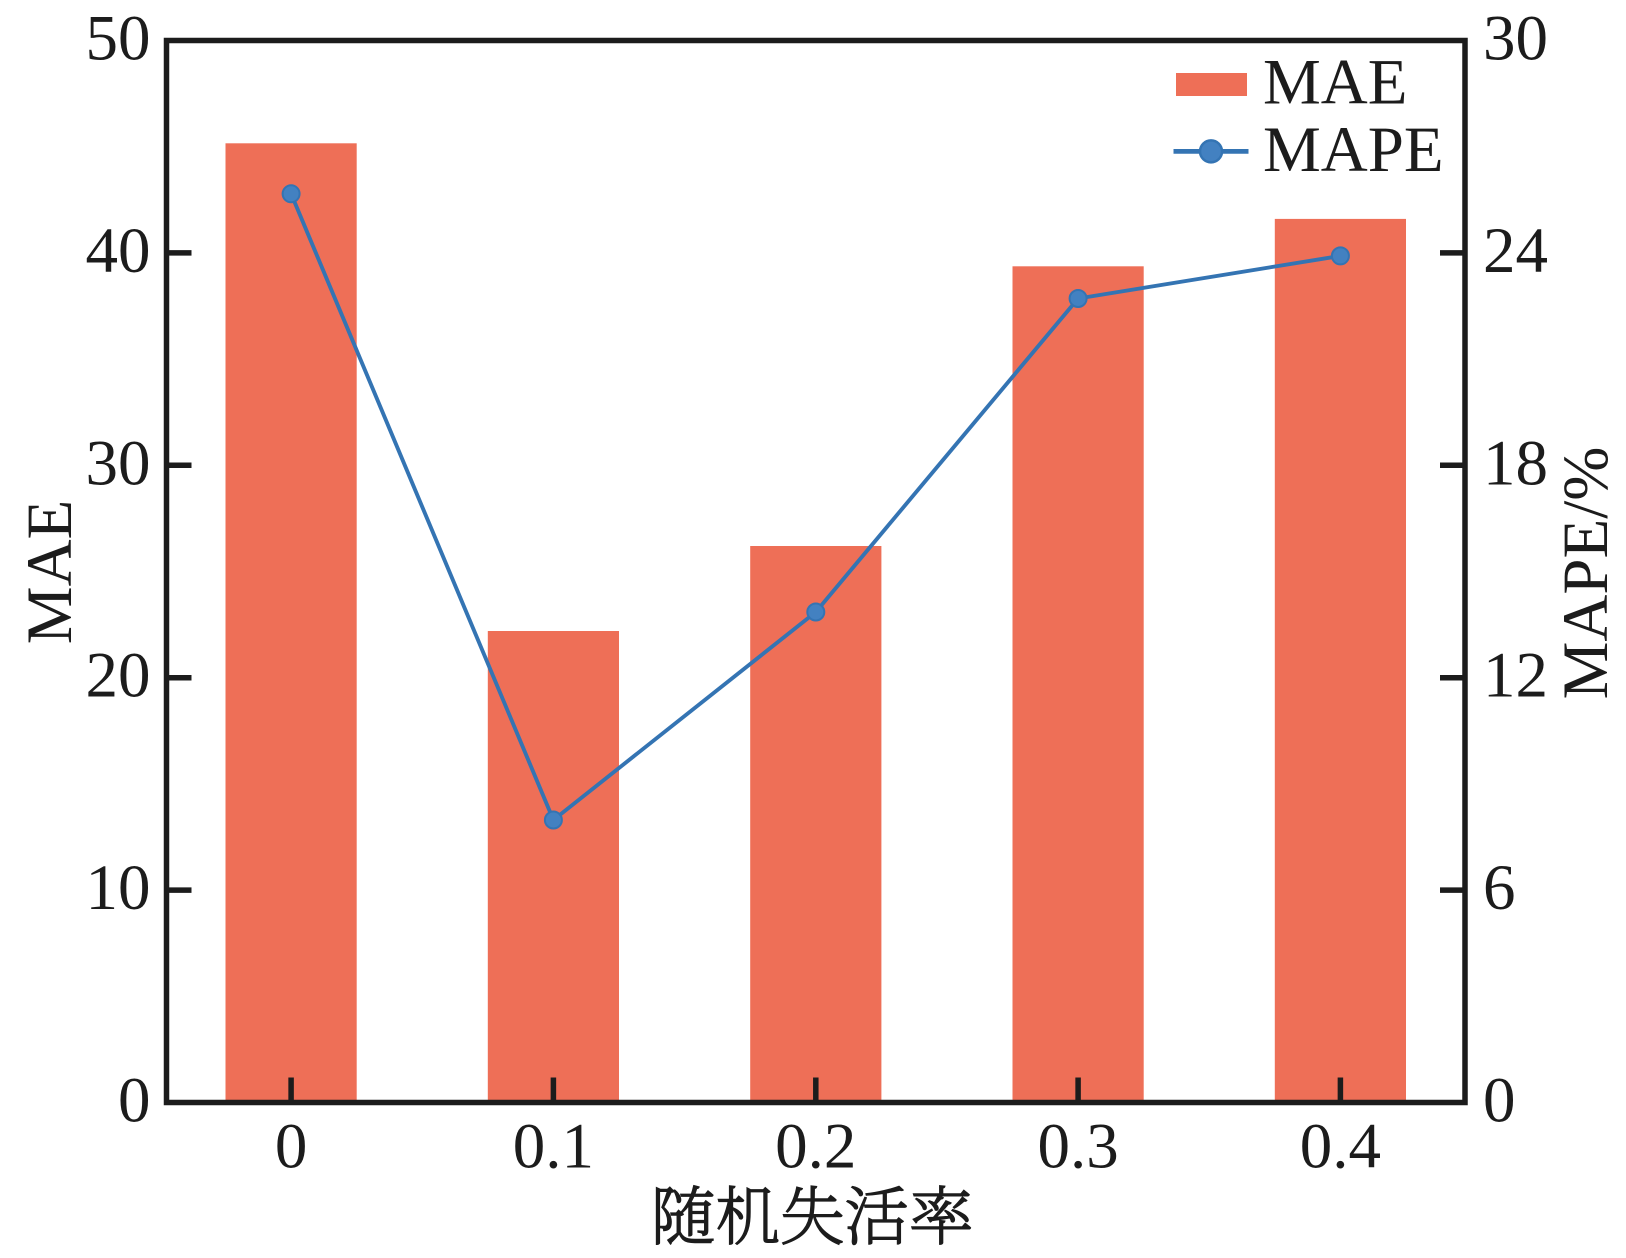  Describe the element at coordinates (1499, 888) in the screenshot. I see `svg-text: 6` at that location.